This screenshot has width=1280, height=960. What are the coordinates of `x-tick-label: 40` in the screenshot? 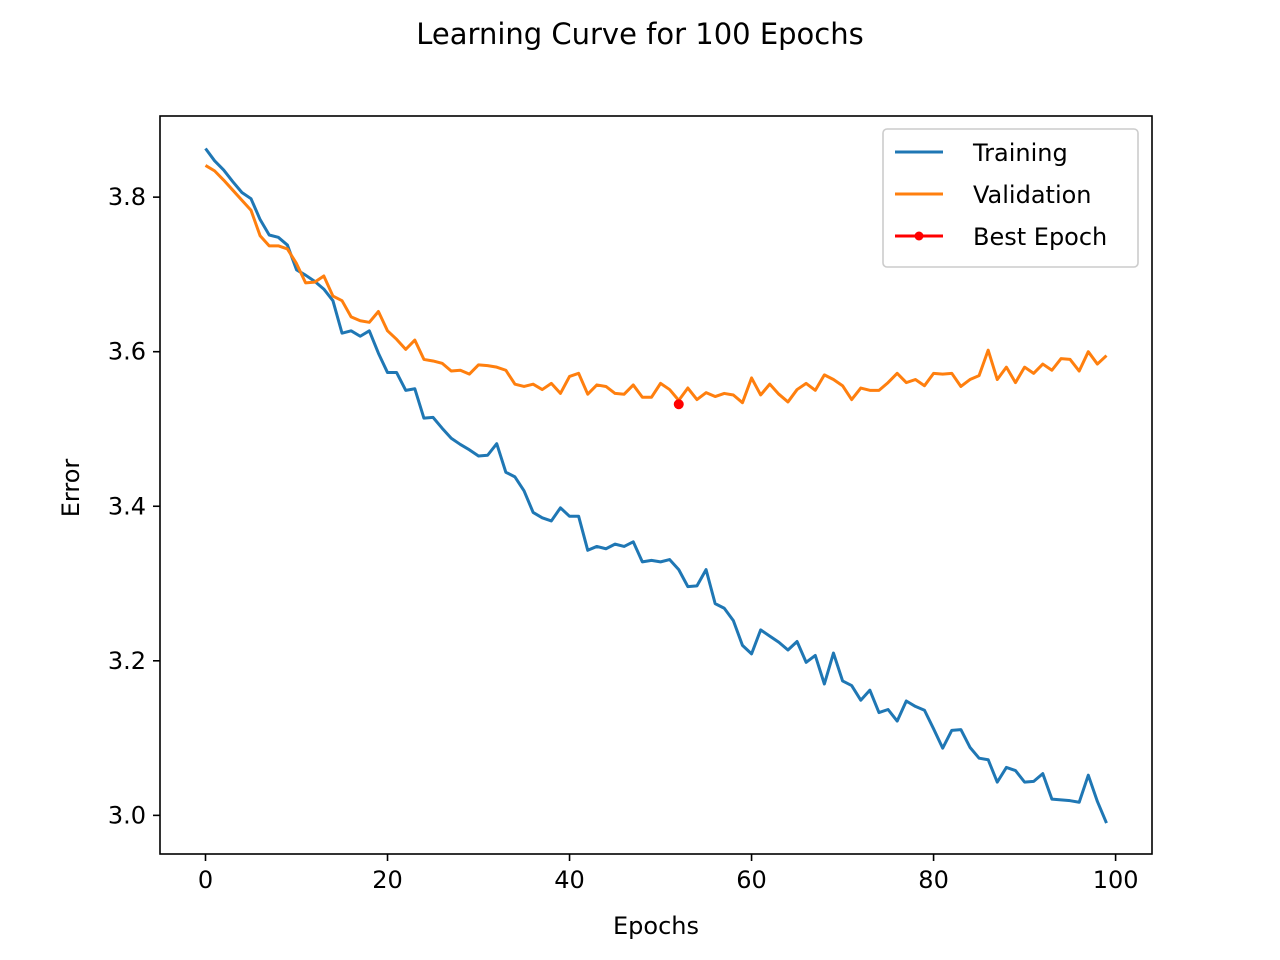 It's located at (569, 880).